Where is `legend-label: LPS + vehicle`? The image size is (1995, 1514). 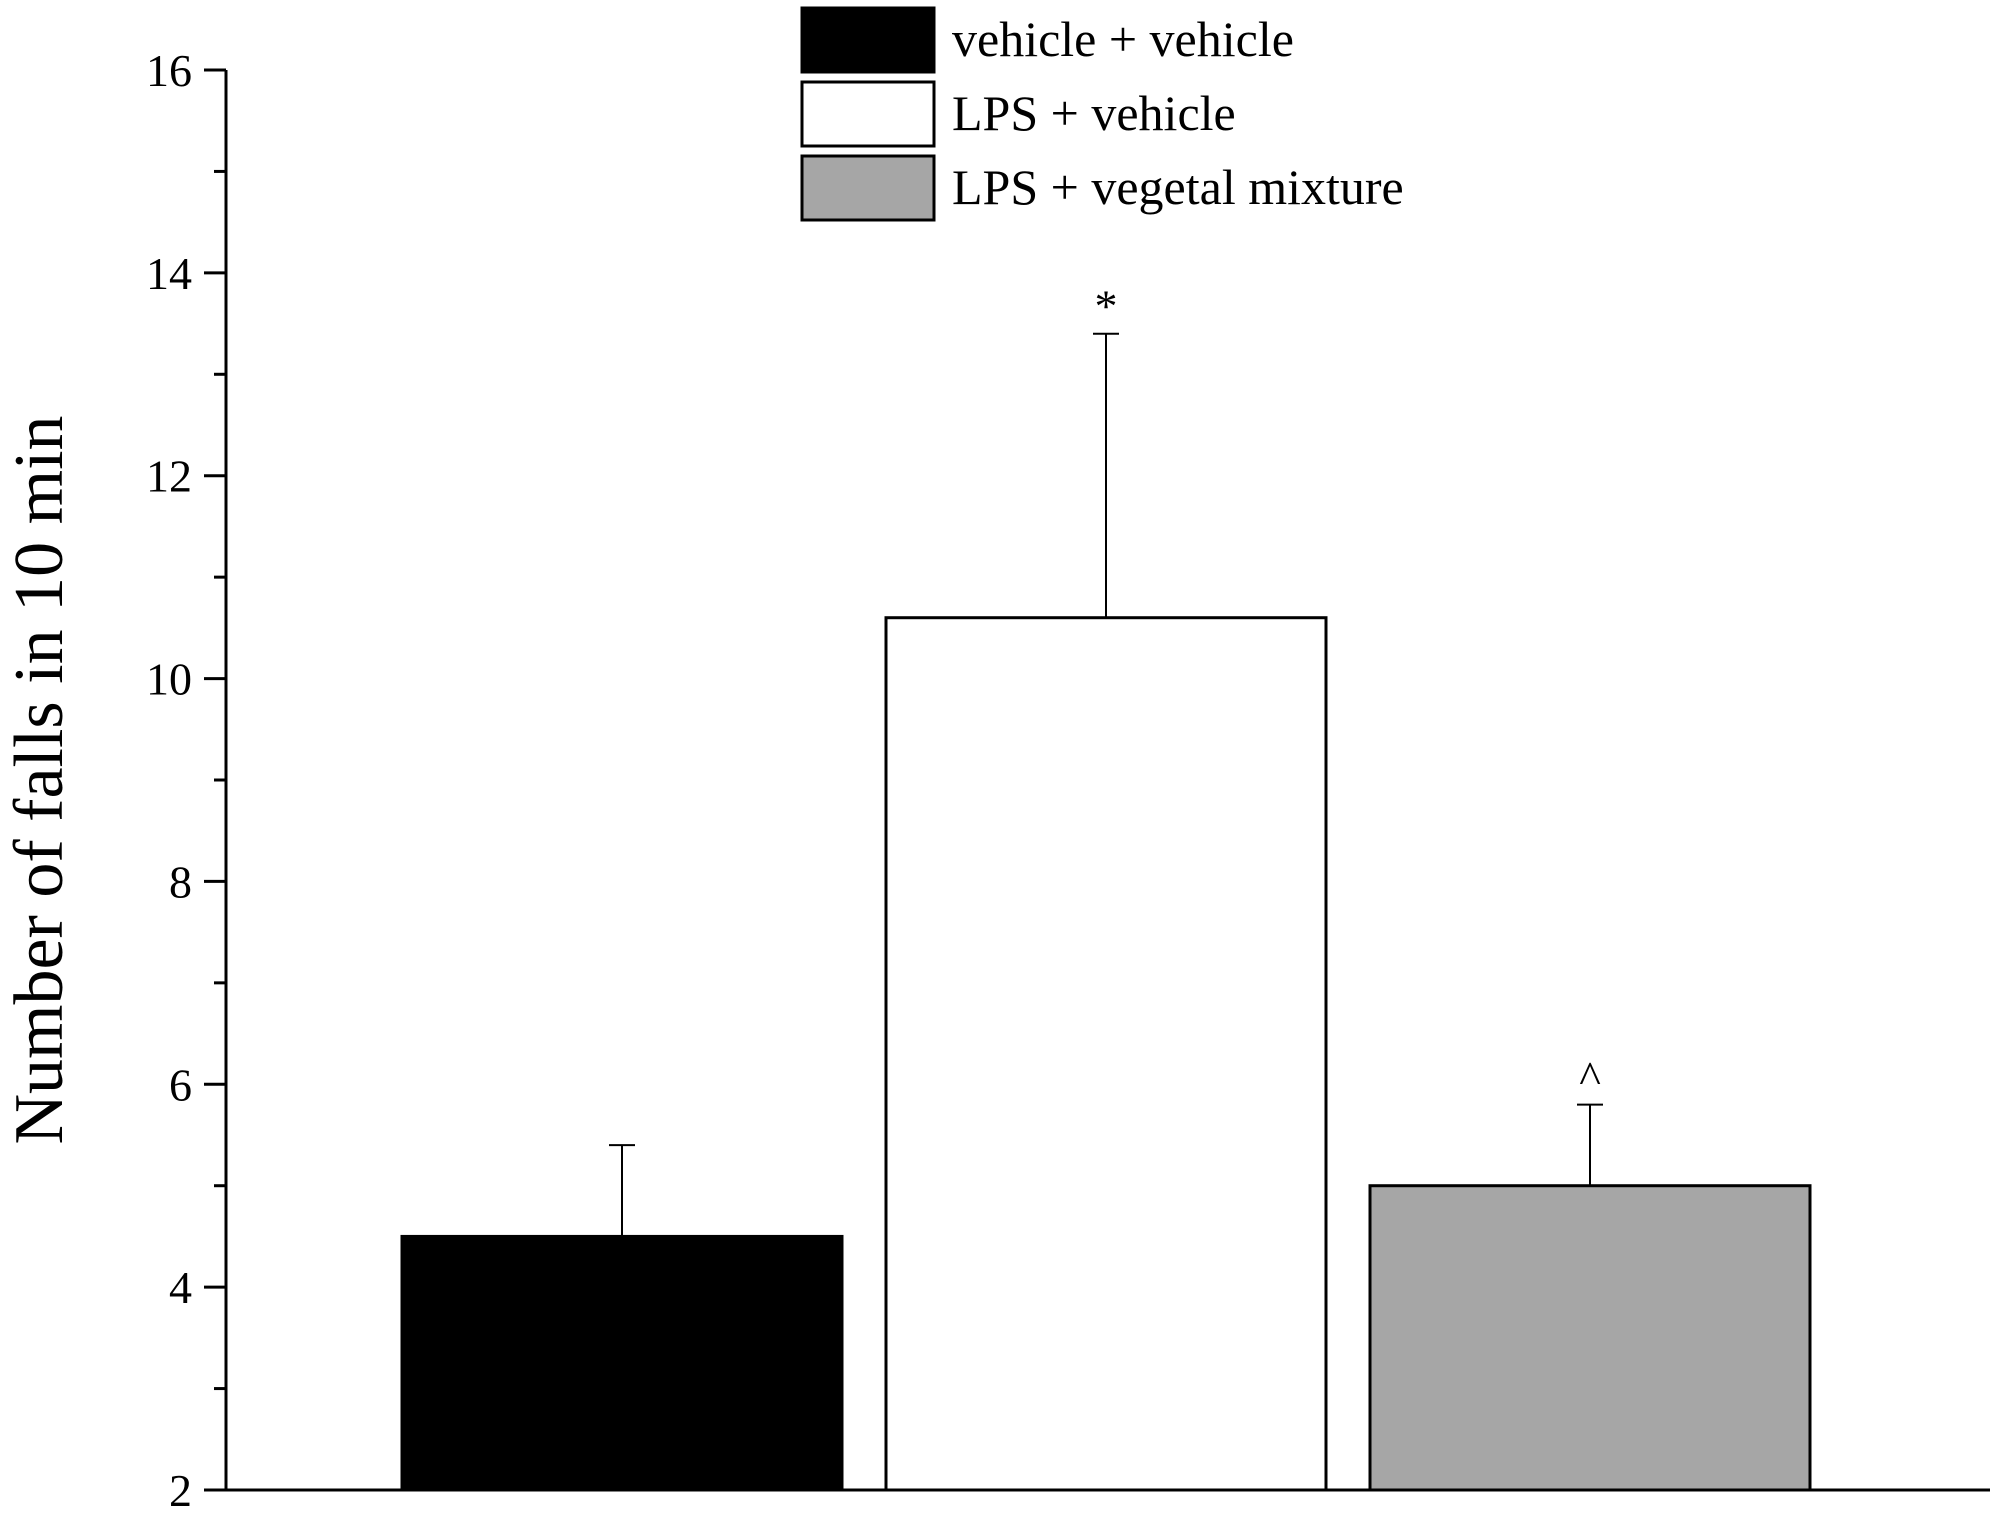
legend-label: LPS + vehicle is located at coordinates (1094, 113).